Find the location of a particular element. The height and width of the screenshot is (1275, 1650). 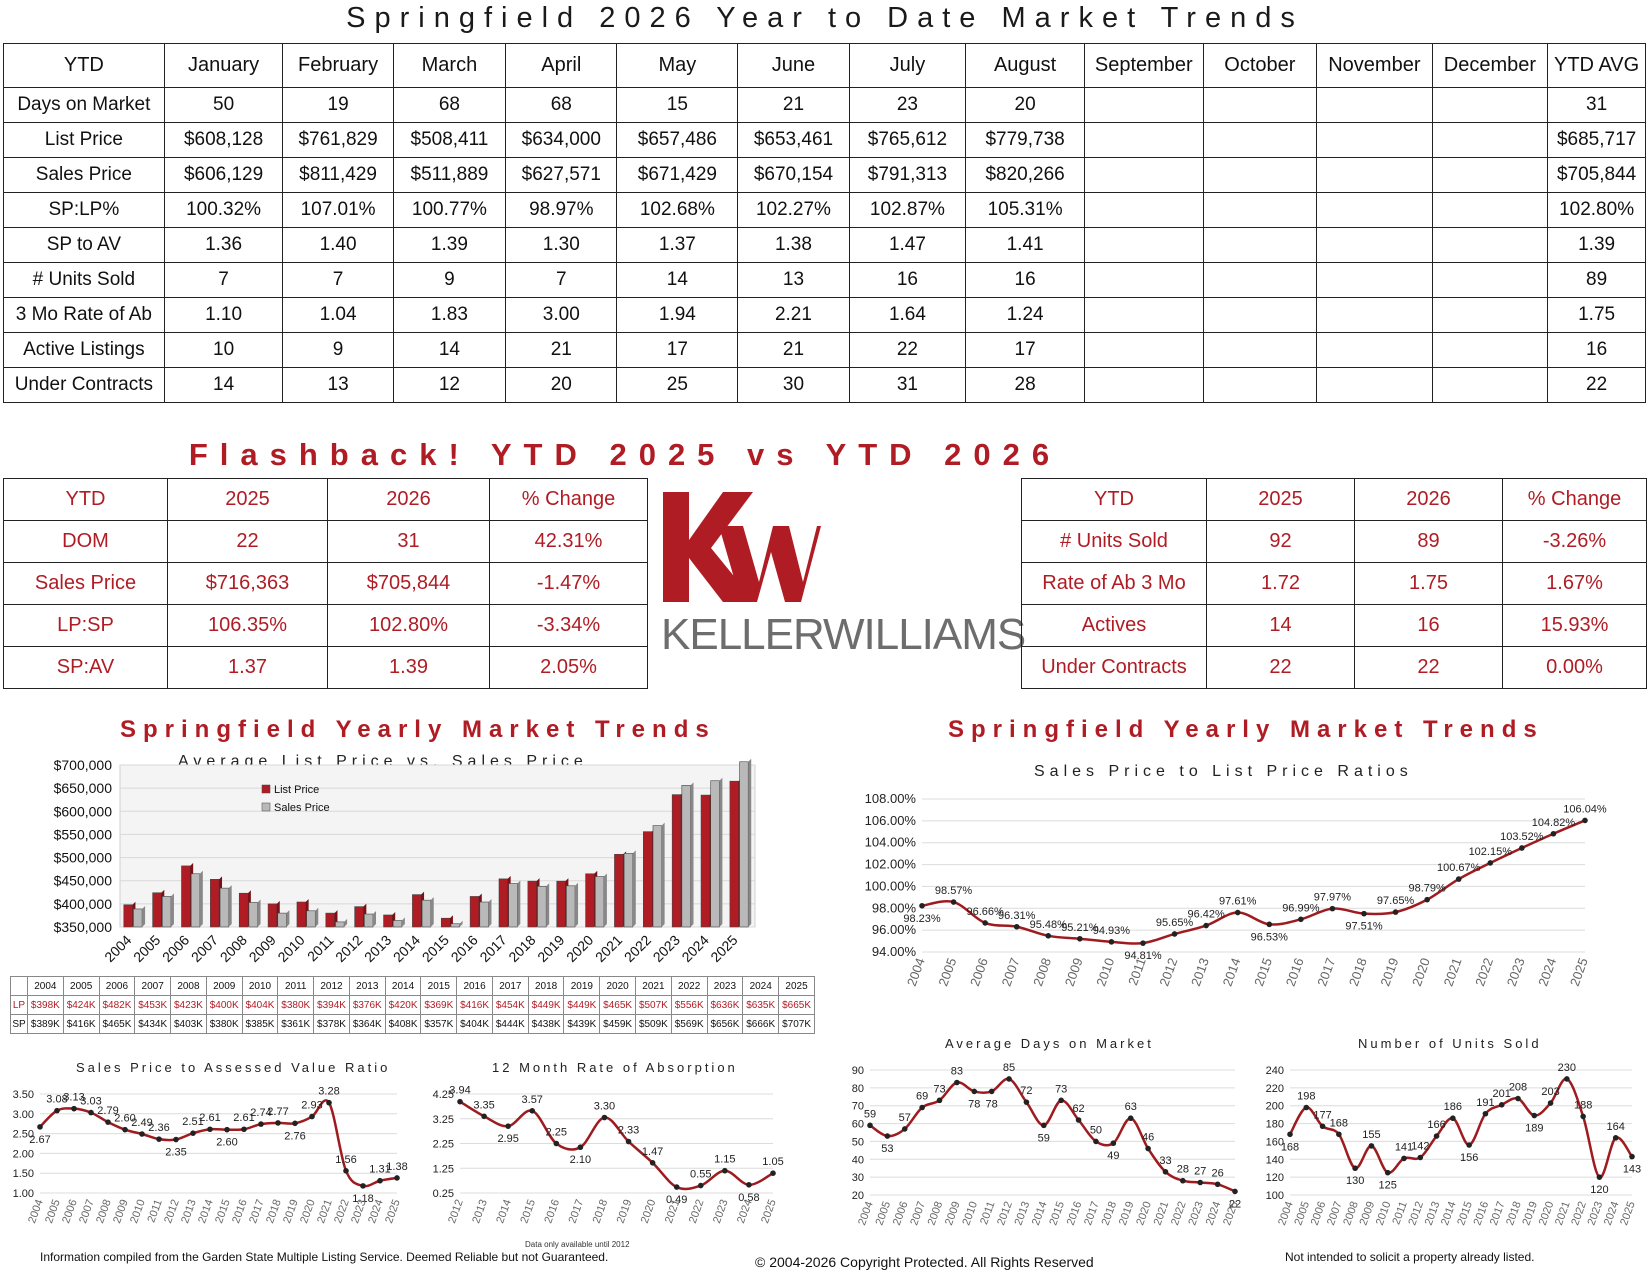

y-tick-label: 3.00 is located at coordinates (23, 1115).